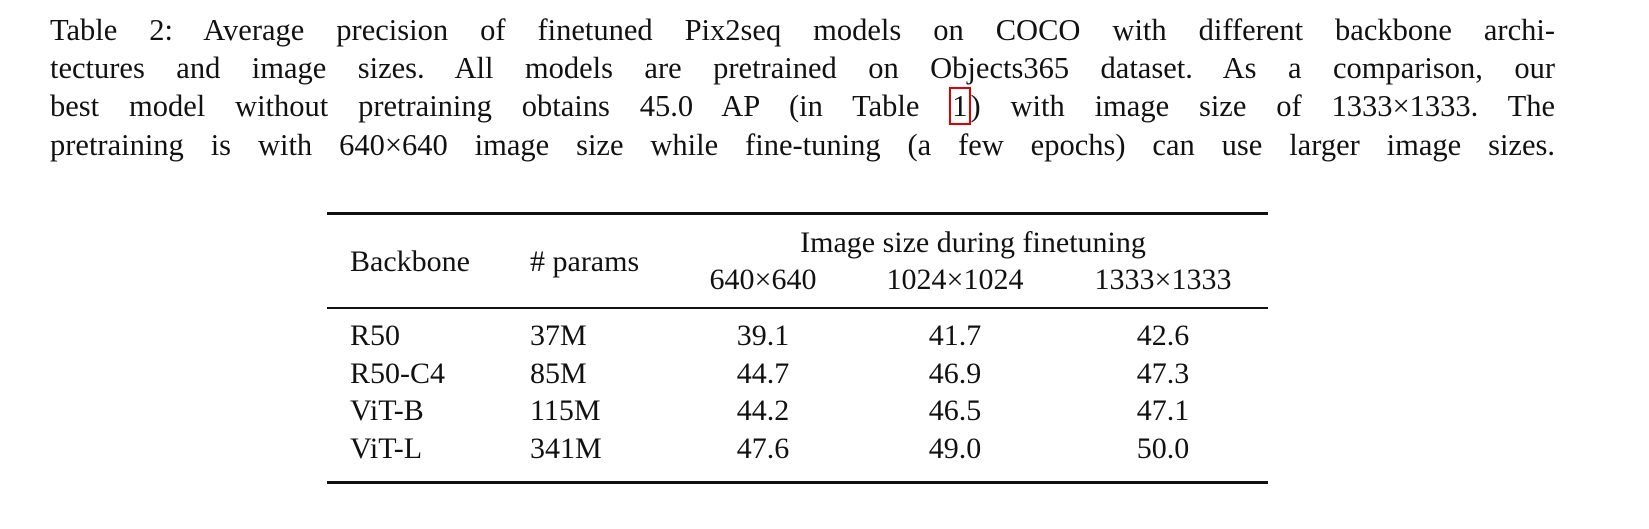 This screenshot has height=529, width=1649. Describe the element at coordinates (1163, 279) in the screenshot. I see `column-header: 1333×1333` at that location.